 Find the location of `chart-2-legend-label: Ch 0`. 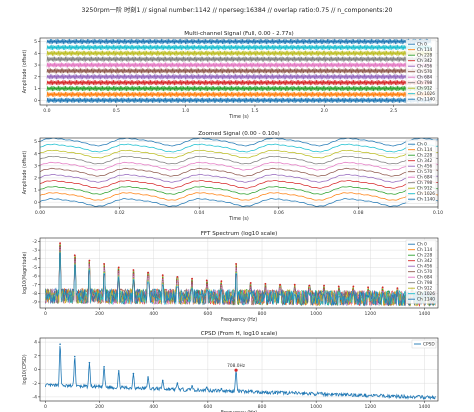

chart-2-legend-label: Ch 0 is located at coordinates (422, 245).